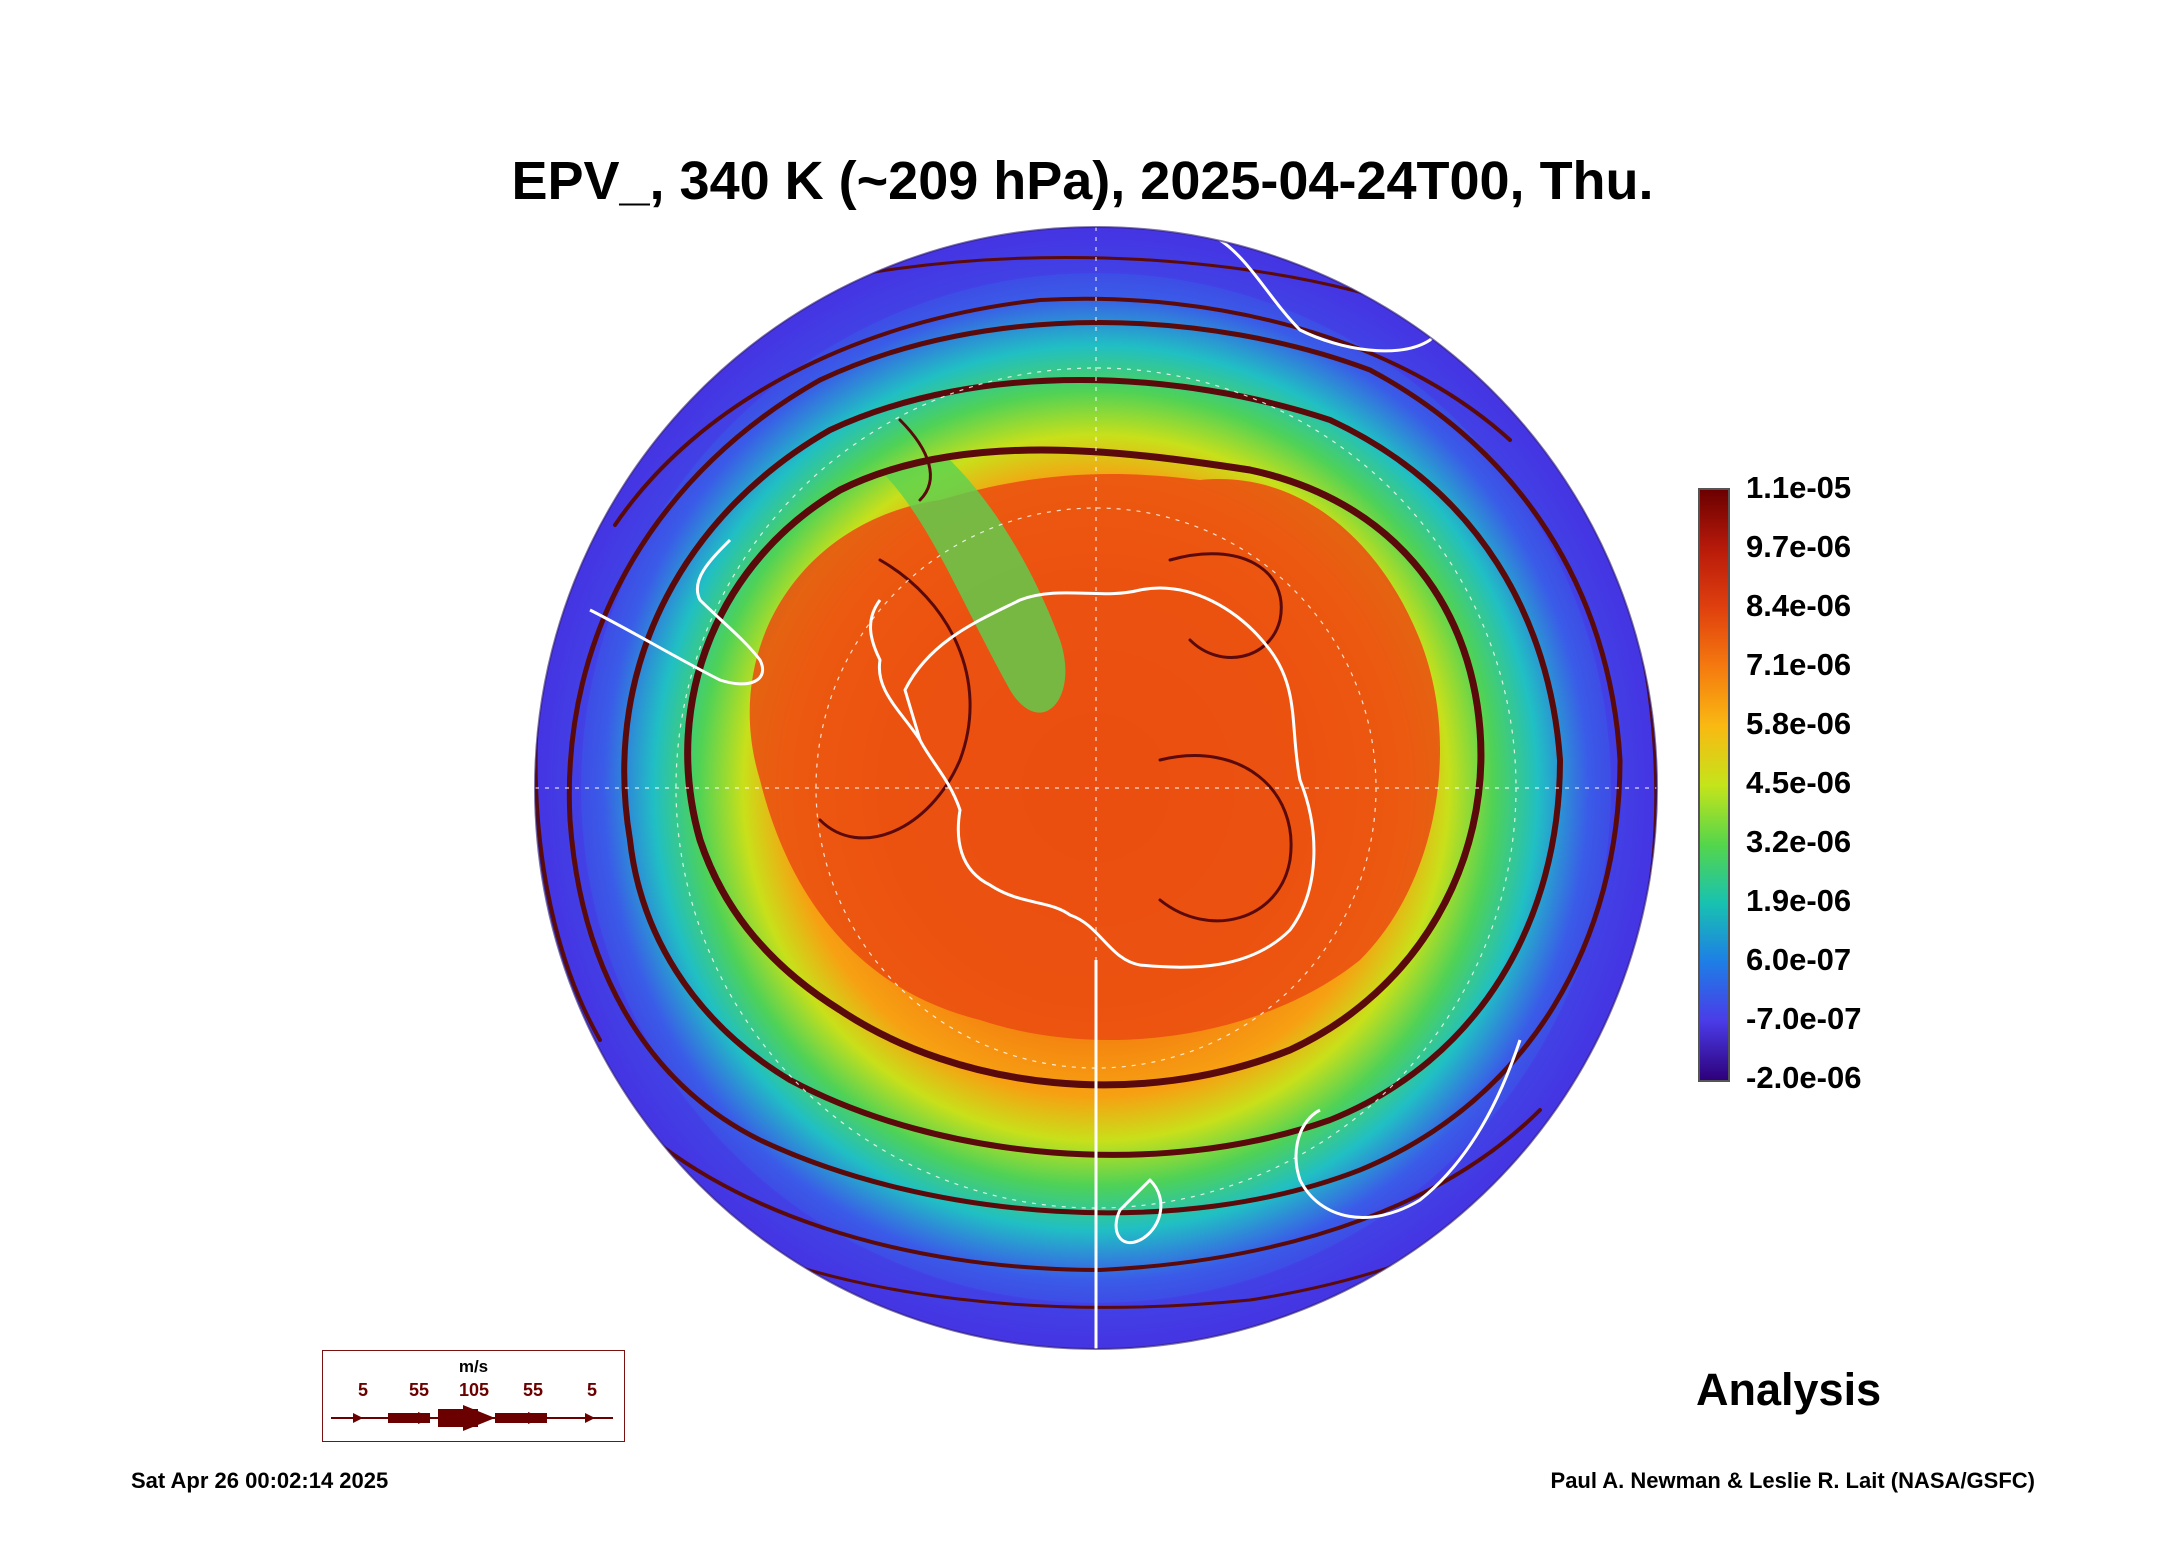  What do you see at coordinates (1789, 1389) in the screenshot?
I see `analysis-label: Analysis` at bounding box center [1789, 1389].